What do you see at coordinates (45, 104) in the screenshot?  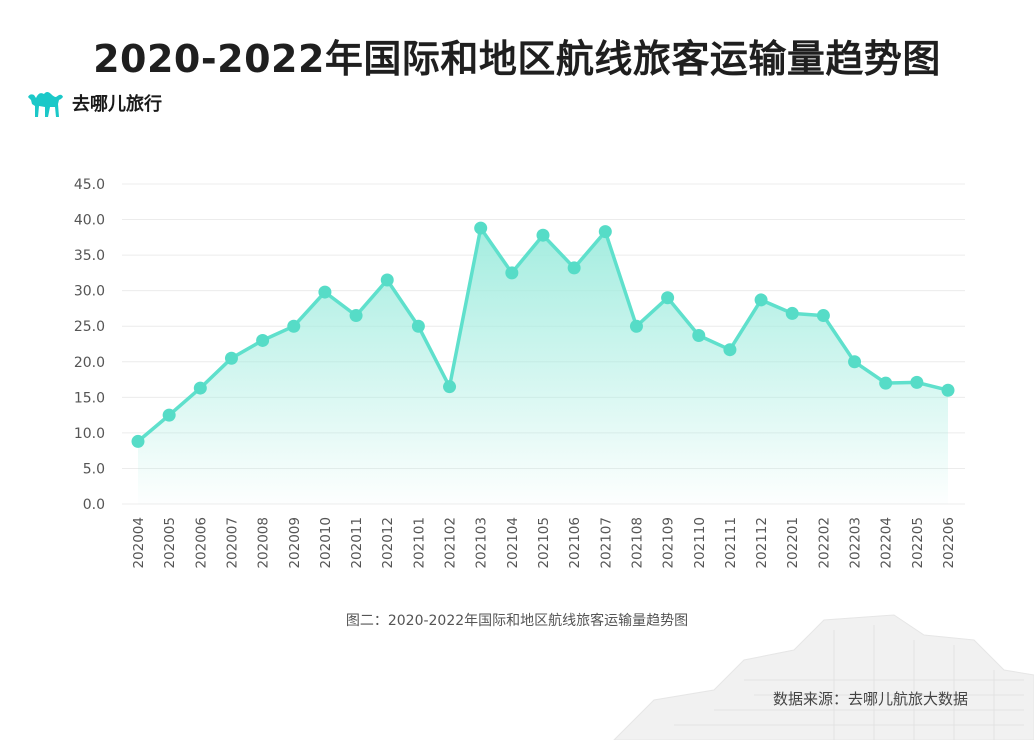 I see `camel-icon` at bounding box center [45, 104].